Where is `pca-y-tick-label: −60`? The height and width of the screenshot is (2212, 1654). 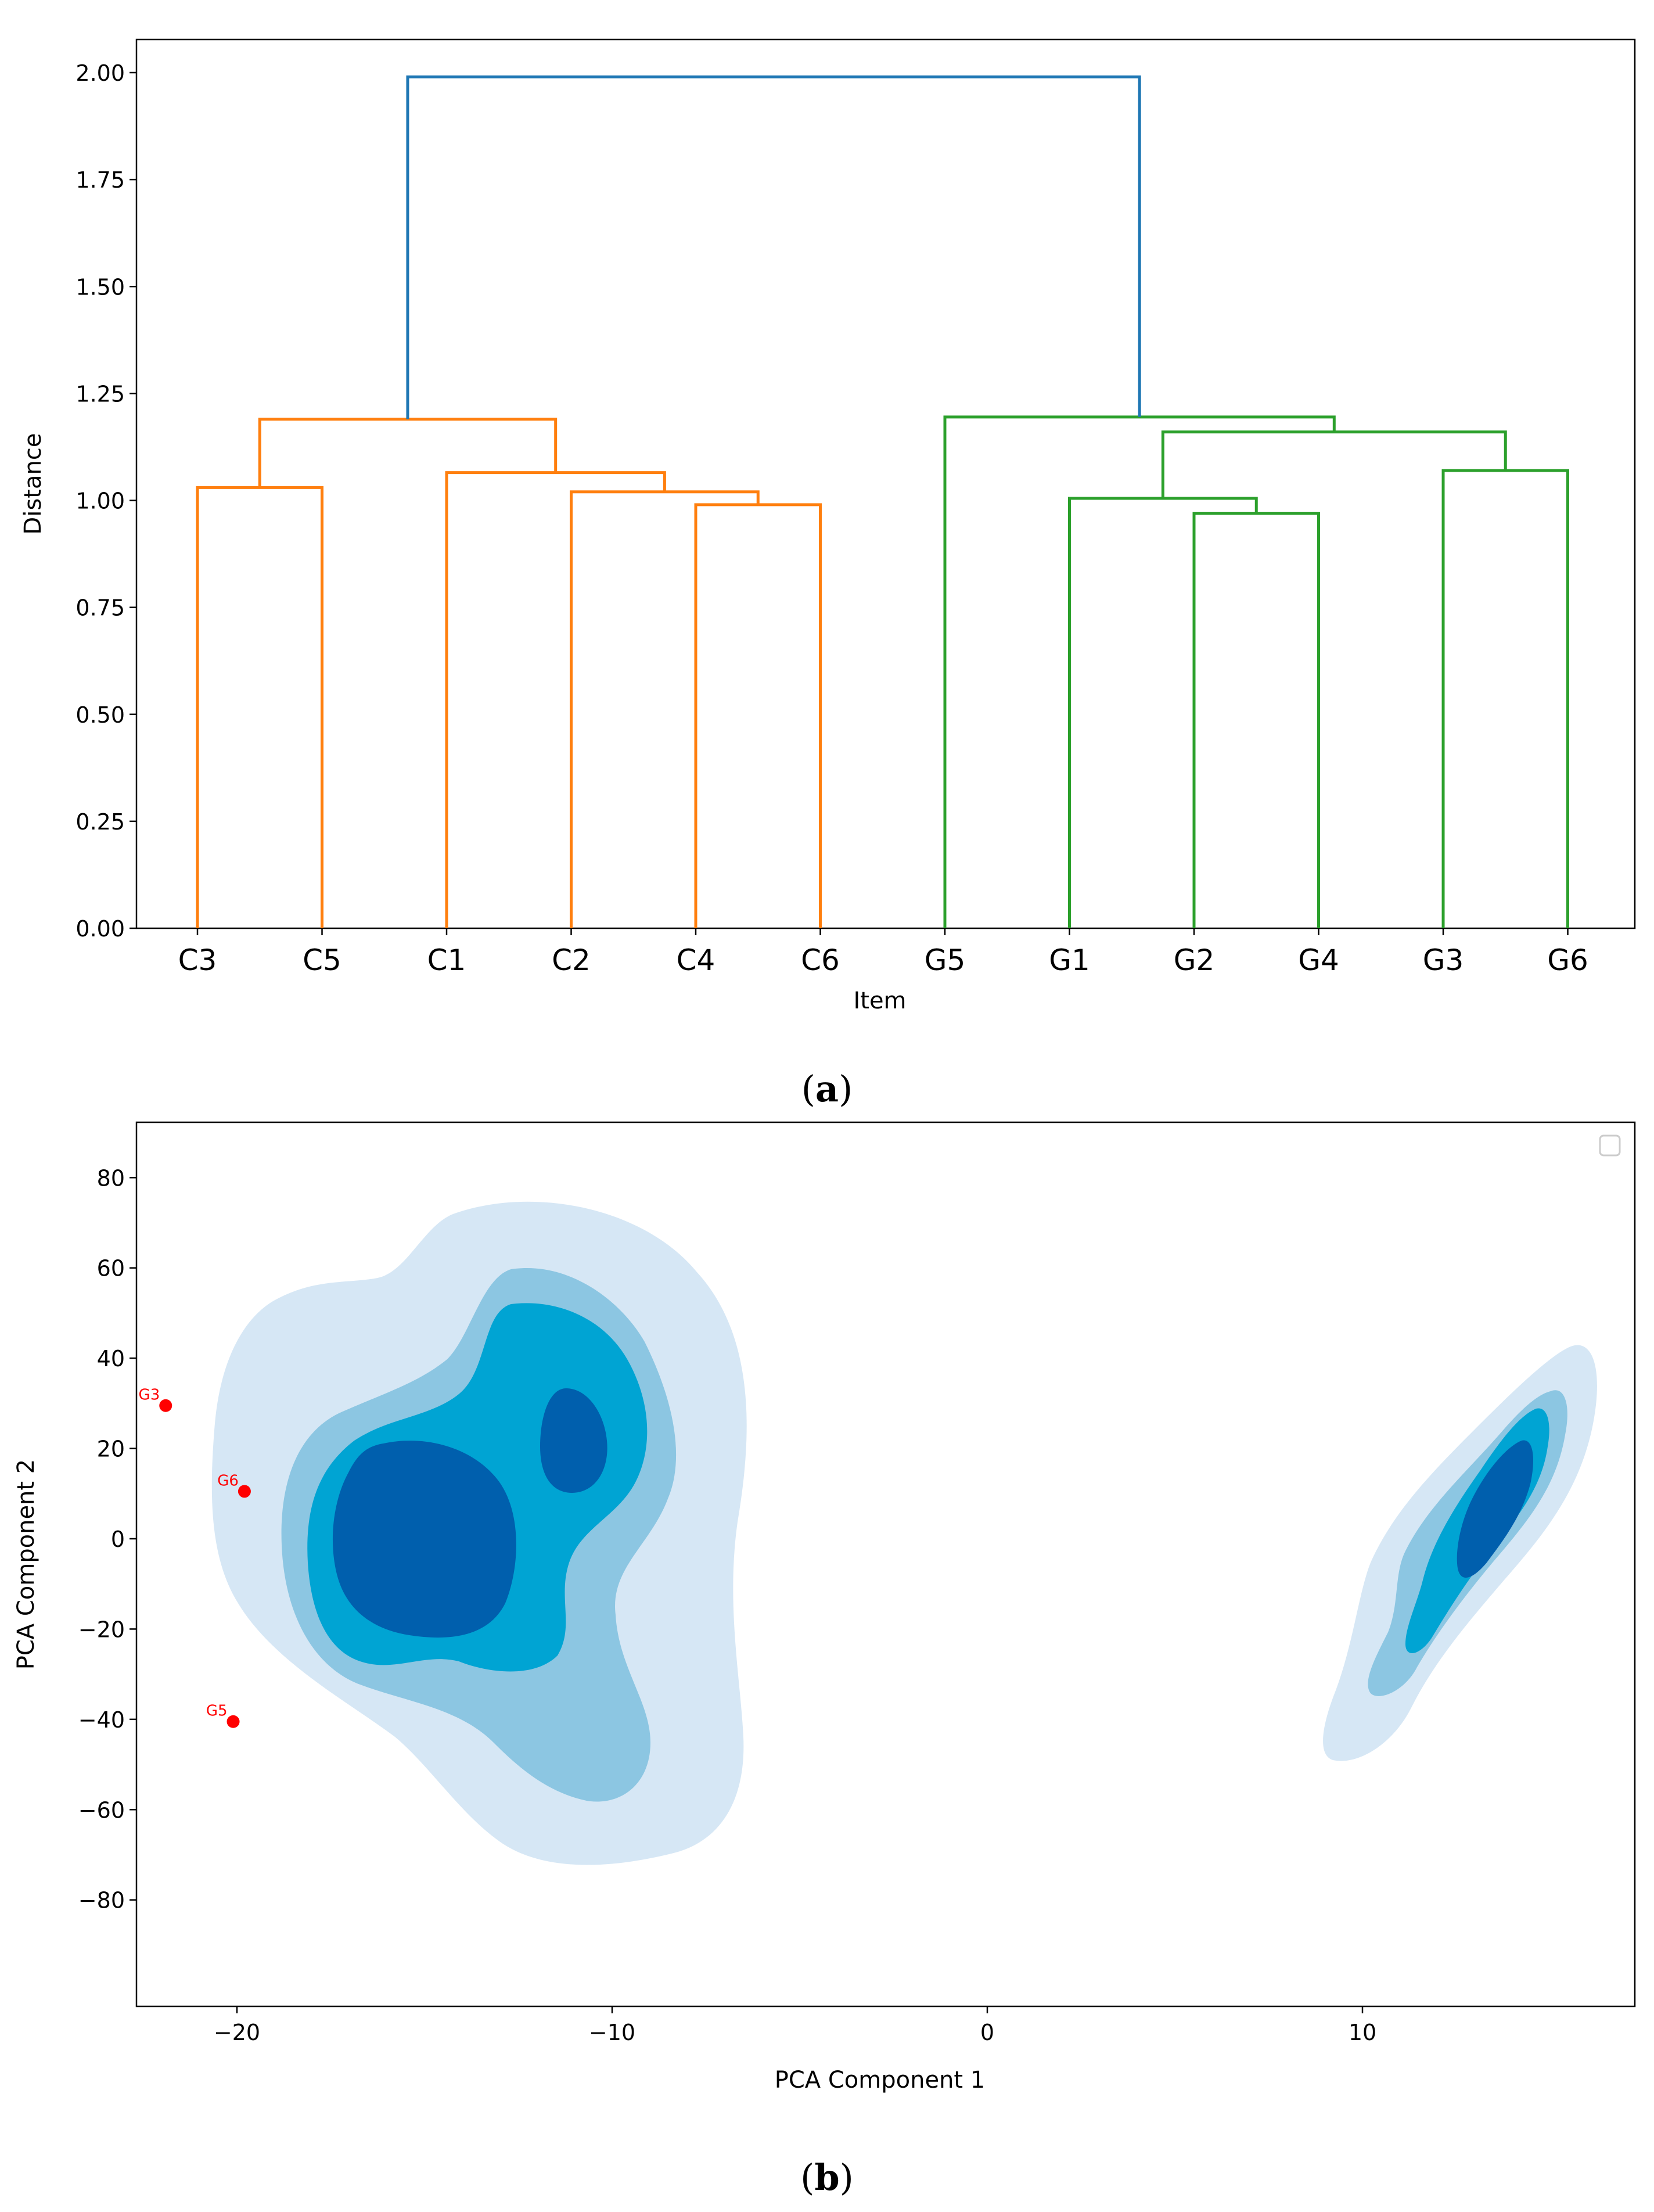
pca-y-tick-label: −60 is located at coordinates (101, 1810).